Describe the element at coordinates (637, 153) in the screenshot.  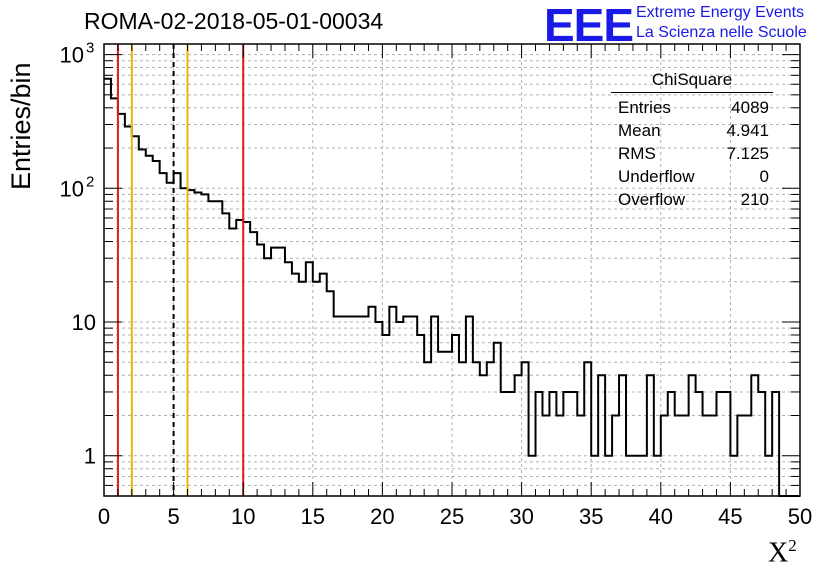
I see `stats-label: RMS` at that location.